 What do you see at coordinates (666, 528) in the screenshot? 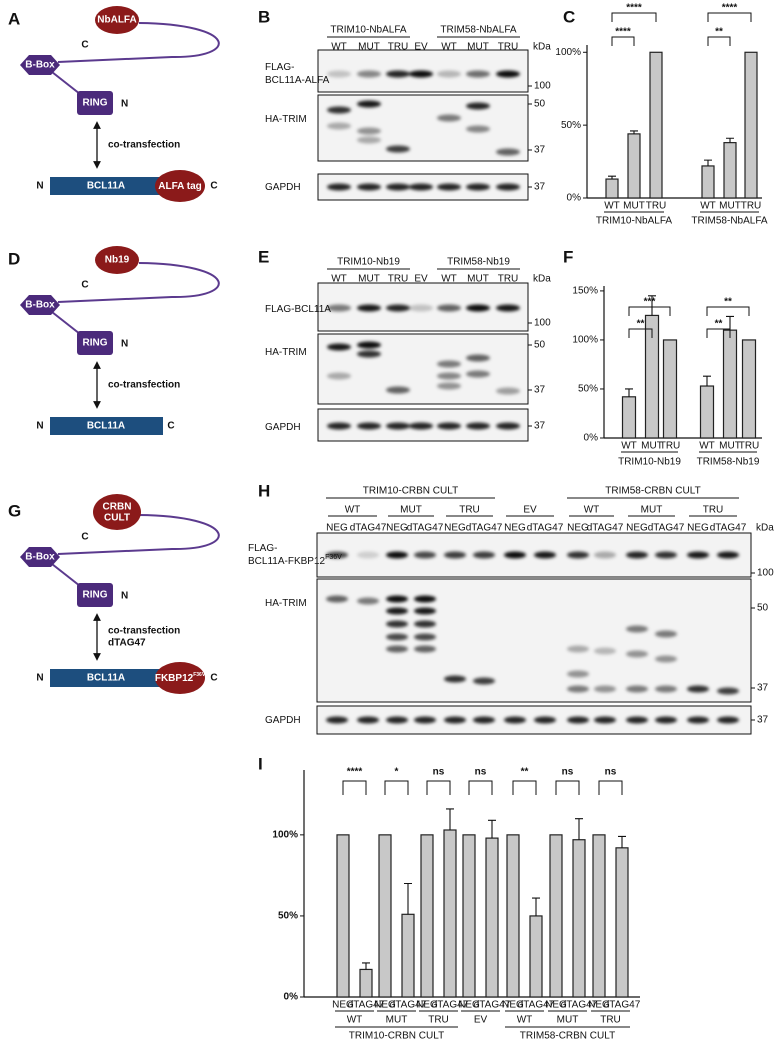
I see `lane-label: dTAG47` at bounding box center [666, 528].